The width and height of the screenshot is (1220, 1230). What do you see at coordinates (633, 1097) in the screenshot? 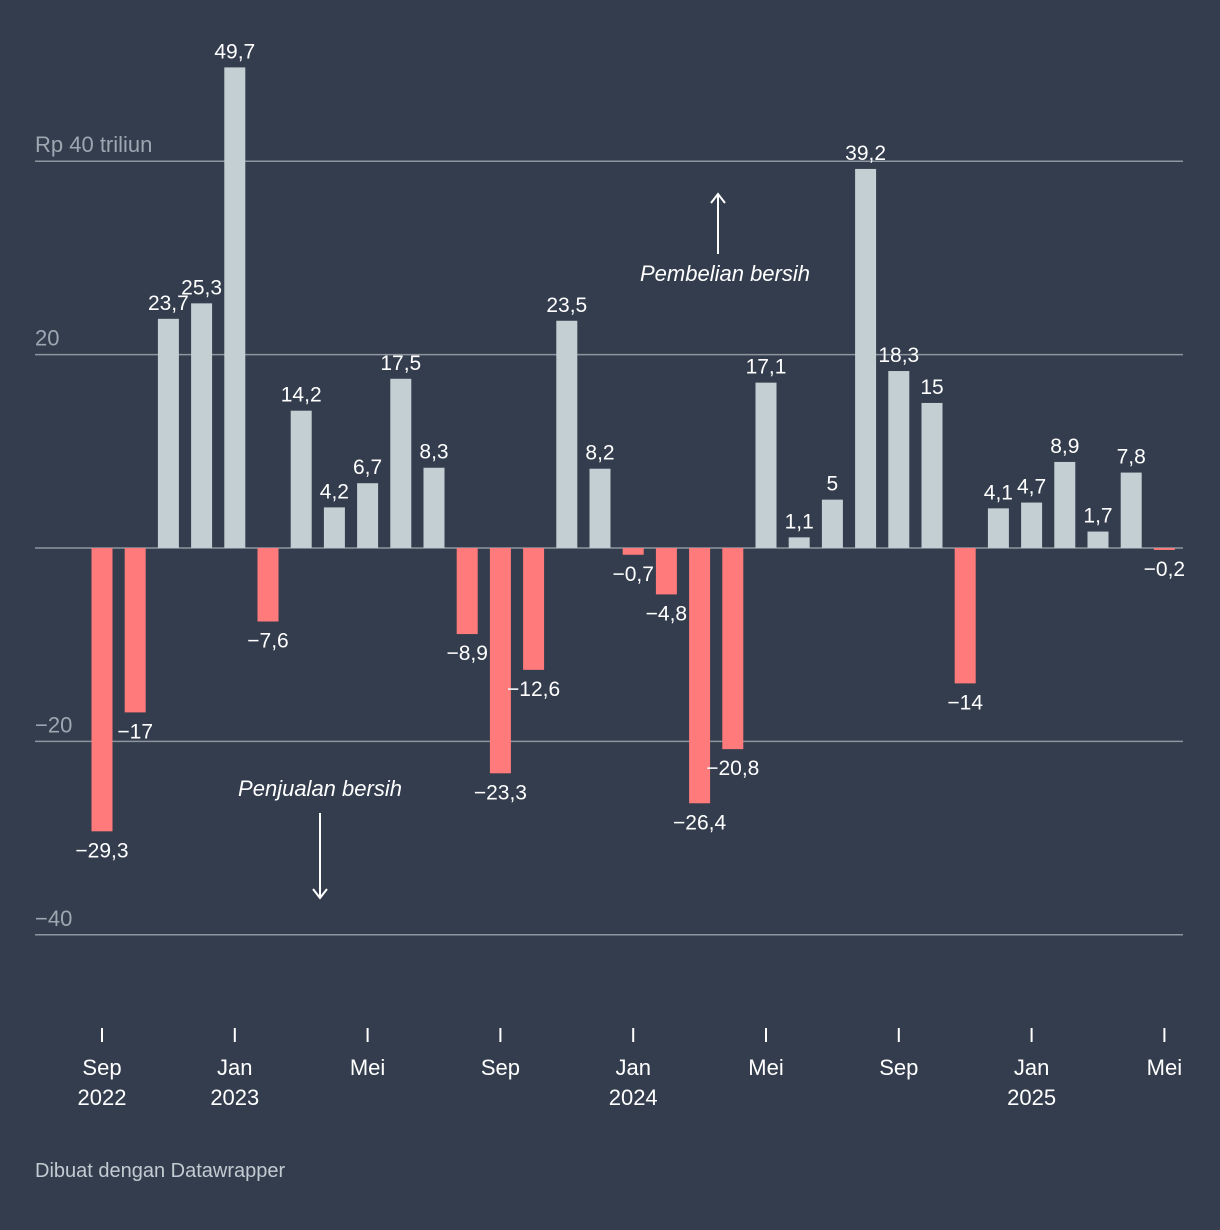
I see `x-tick-year: 2024` at bounding box center [633, 1097].